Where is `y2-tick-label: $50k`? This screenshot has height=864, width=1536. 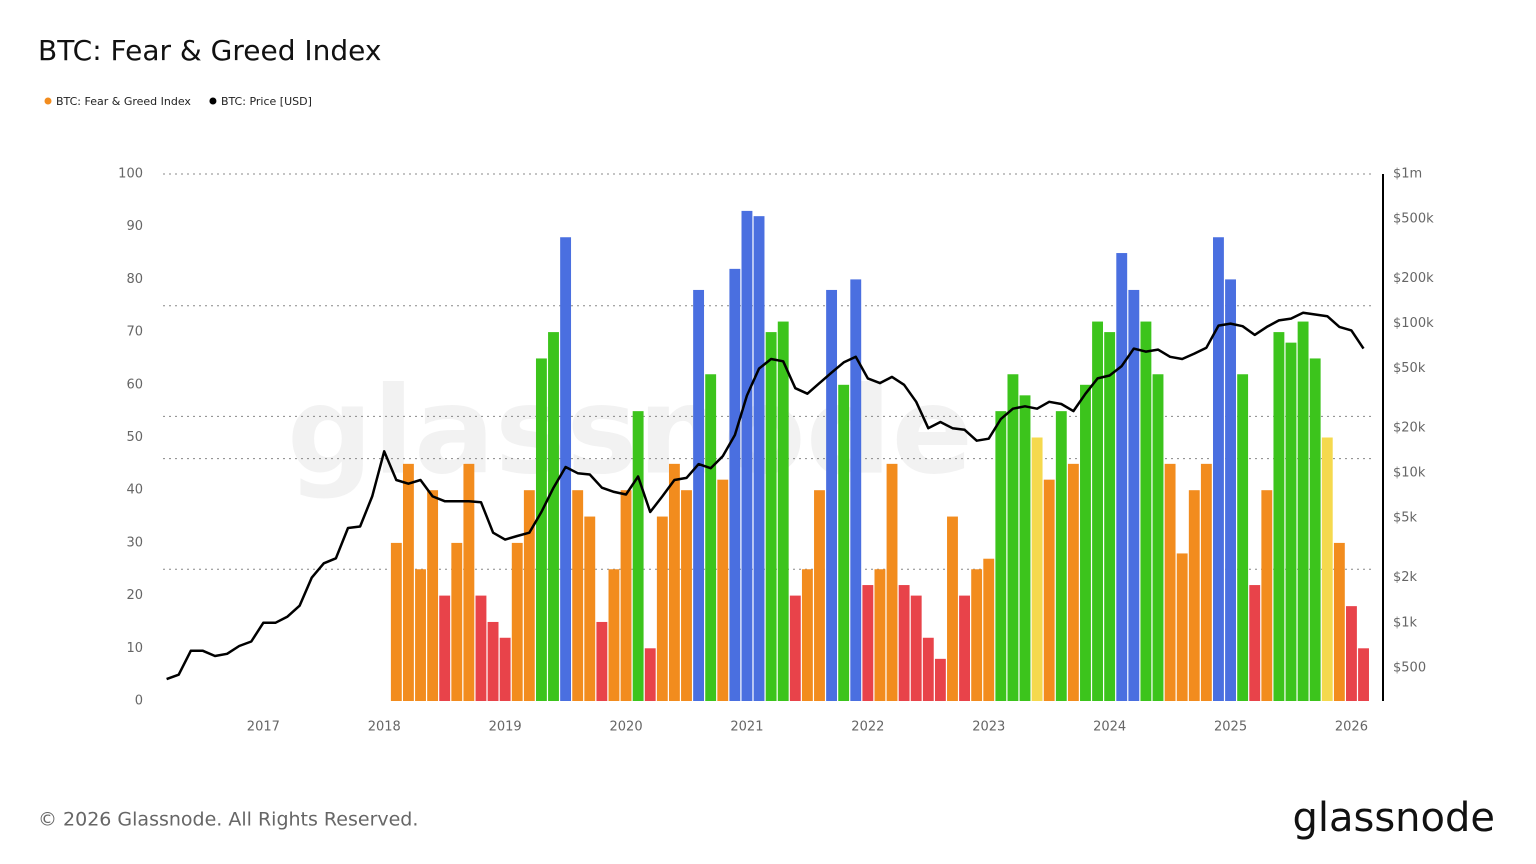
y2-tick-label: $50k is located at coordinates (1409, 368).